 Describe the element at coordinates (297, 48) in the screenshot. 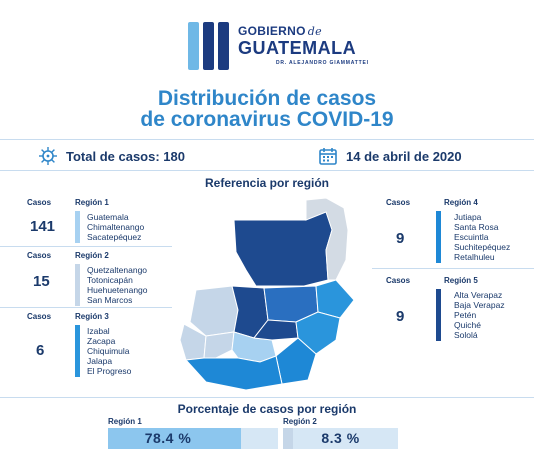

I see `logo-guatemala-text: GUATEMALA` at that location.